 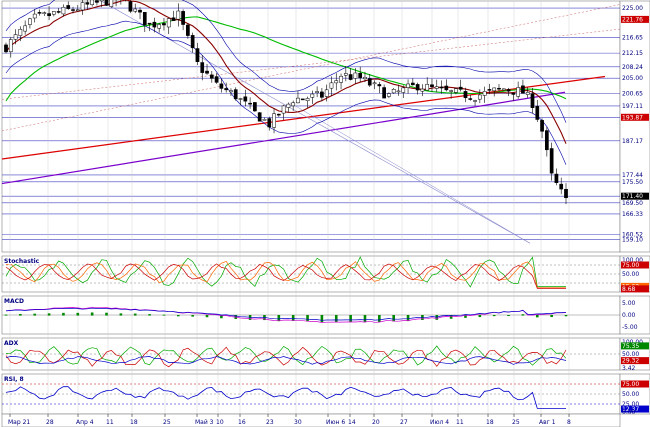 What do you see at coordinates (286, 314) in the screenshot?
I see `macd-signal-line` at bounding box center [286, 314].